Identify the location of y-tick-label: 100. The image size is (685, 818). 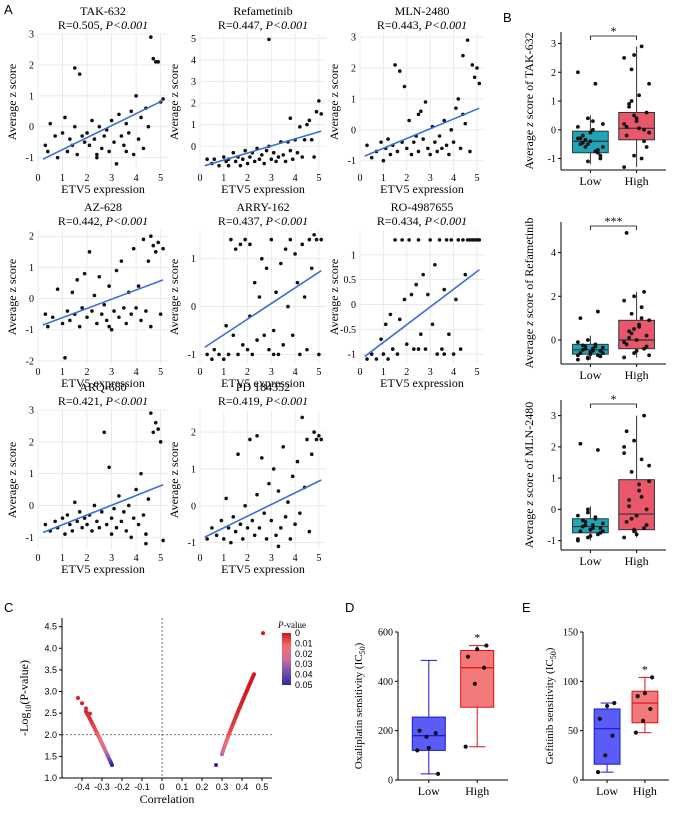
(570, 682).